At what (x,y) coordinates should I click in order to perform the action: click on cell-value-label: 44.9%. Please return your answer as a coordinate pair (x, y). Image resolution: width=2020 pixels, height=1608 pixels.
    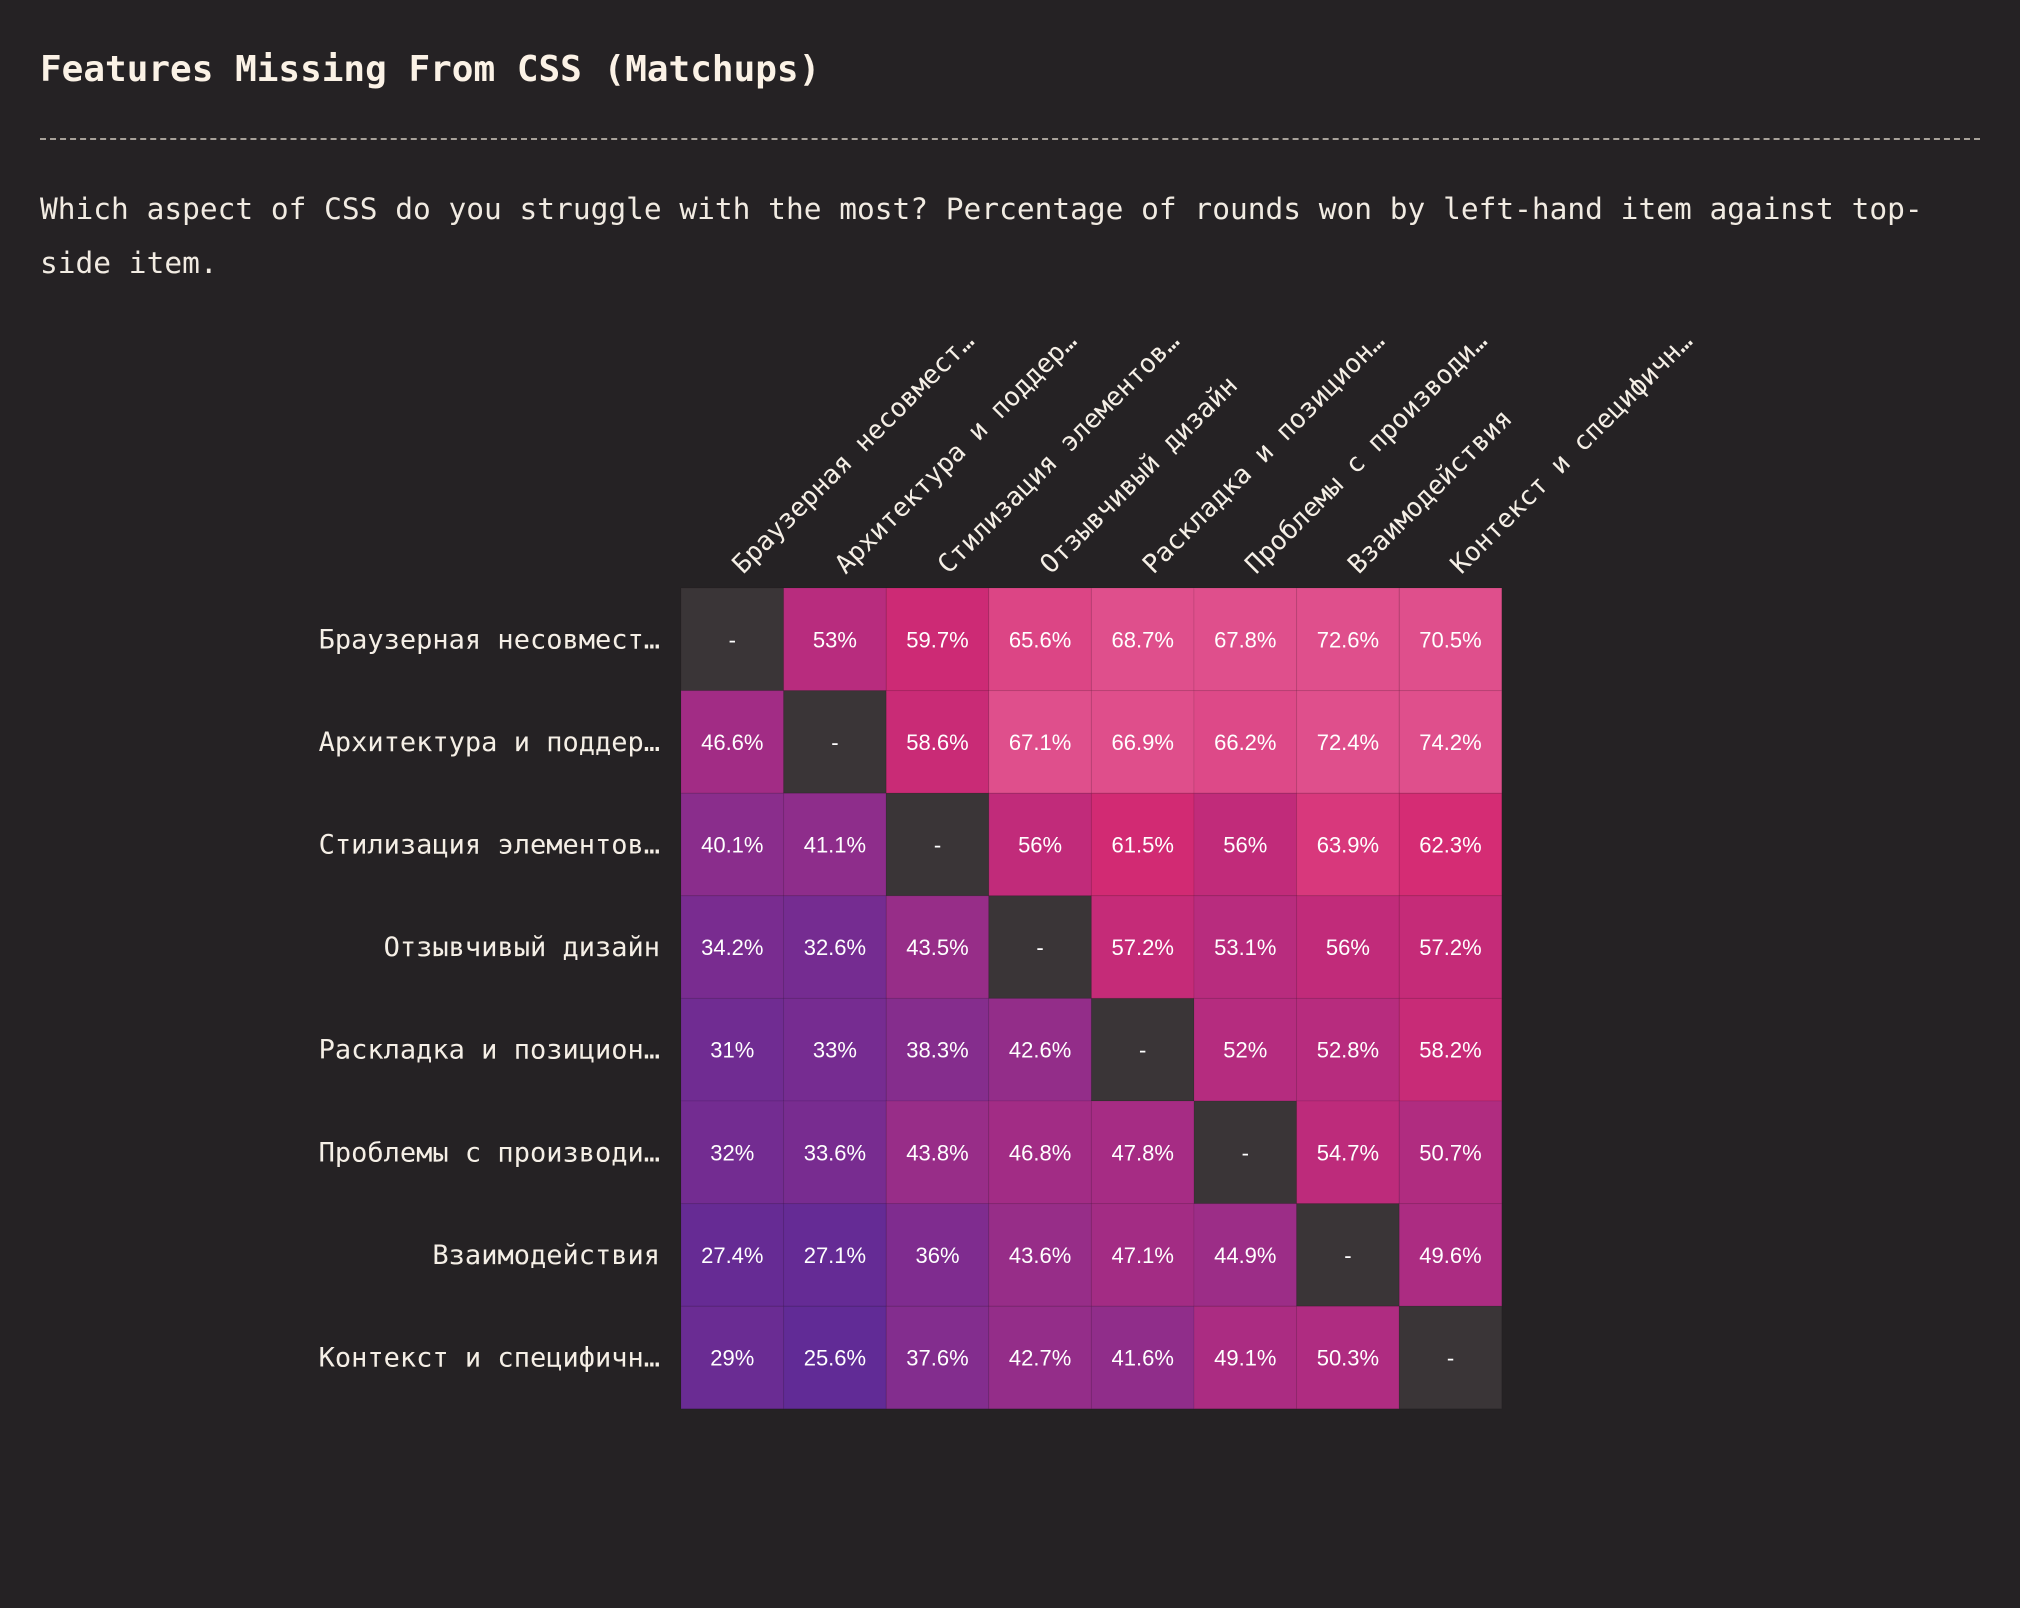
    Looking at the image, I should click on (1245, 1255).